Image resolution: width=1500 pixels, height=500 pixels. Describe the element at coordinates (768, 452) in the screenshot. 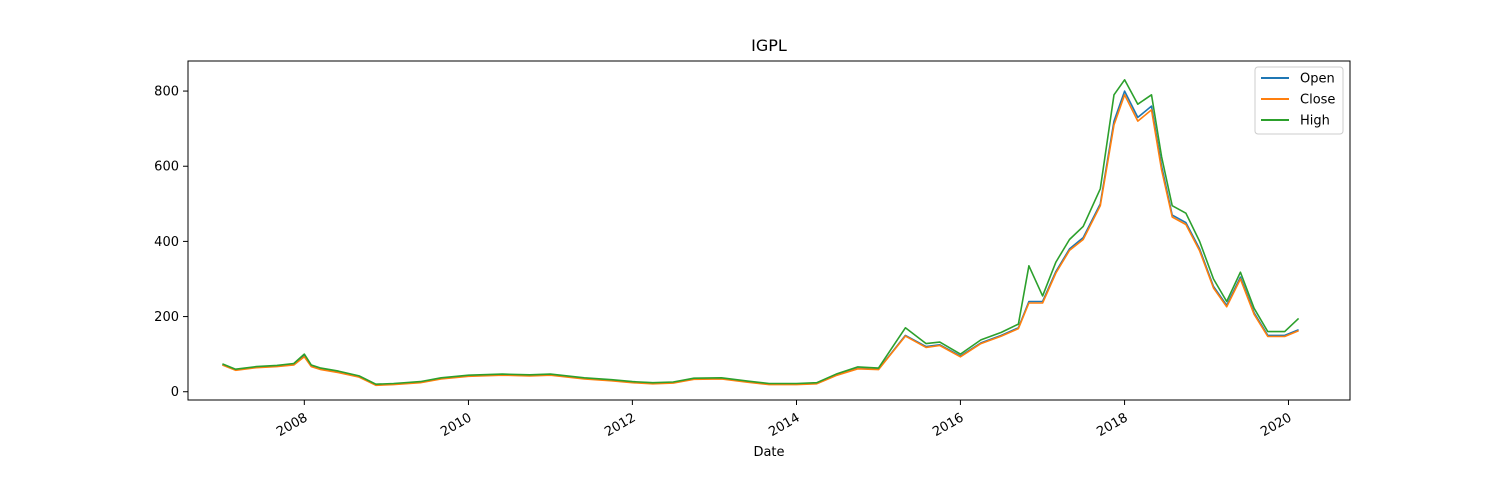

I see `x-axis-label: Date` at that location.